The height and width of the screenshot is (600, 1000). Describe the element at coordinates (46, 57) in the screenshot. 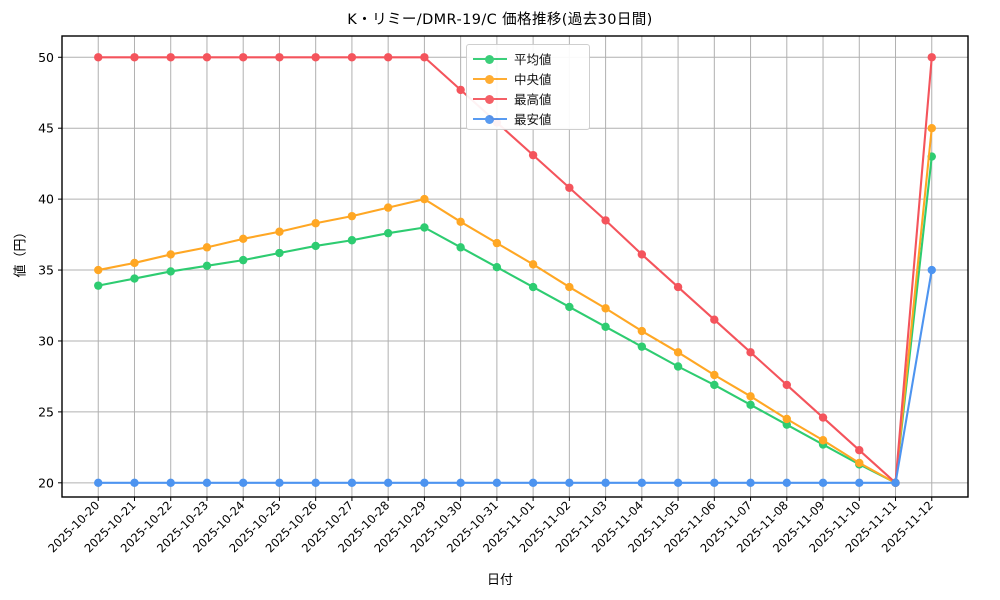

I see `y-tick-label: 50` at that location.